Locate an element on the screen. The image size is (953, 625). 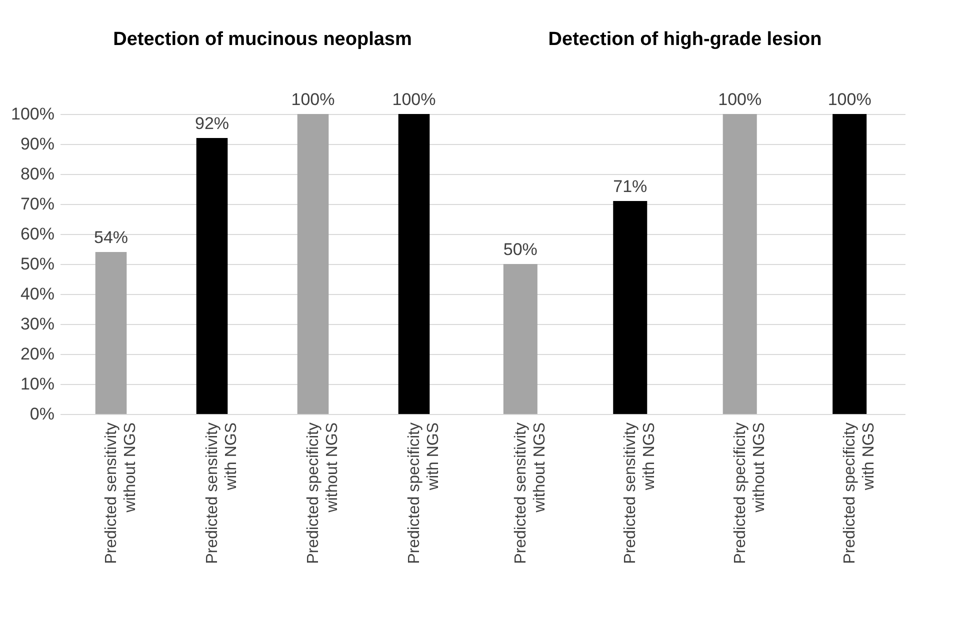
y-tick-label: 90% is located at coordinates (37, 144).